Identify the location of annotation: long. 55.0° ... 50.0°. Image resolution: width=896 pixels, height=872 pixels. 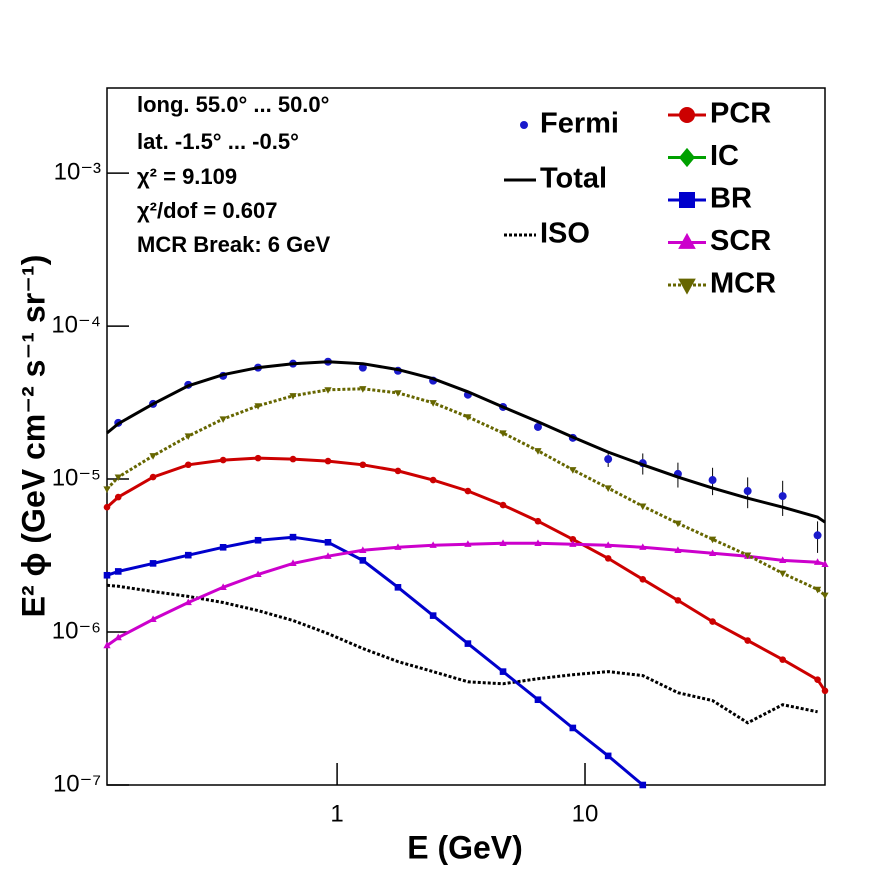
(233, 104).